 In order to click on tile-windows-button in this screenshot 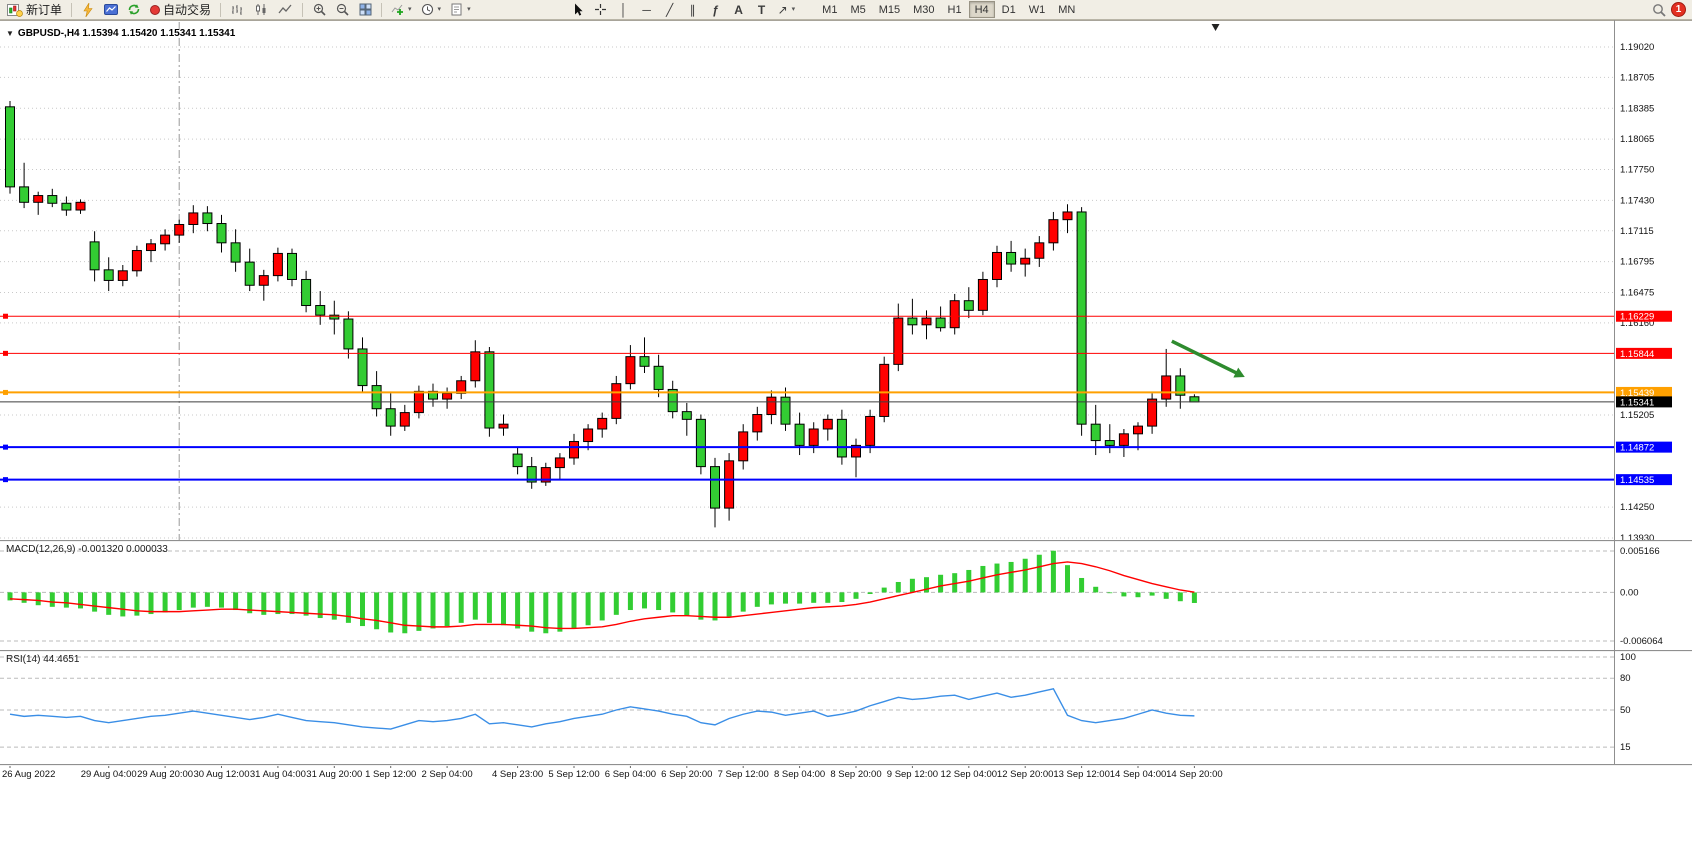, I will do `click(365, 10)`.